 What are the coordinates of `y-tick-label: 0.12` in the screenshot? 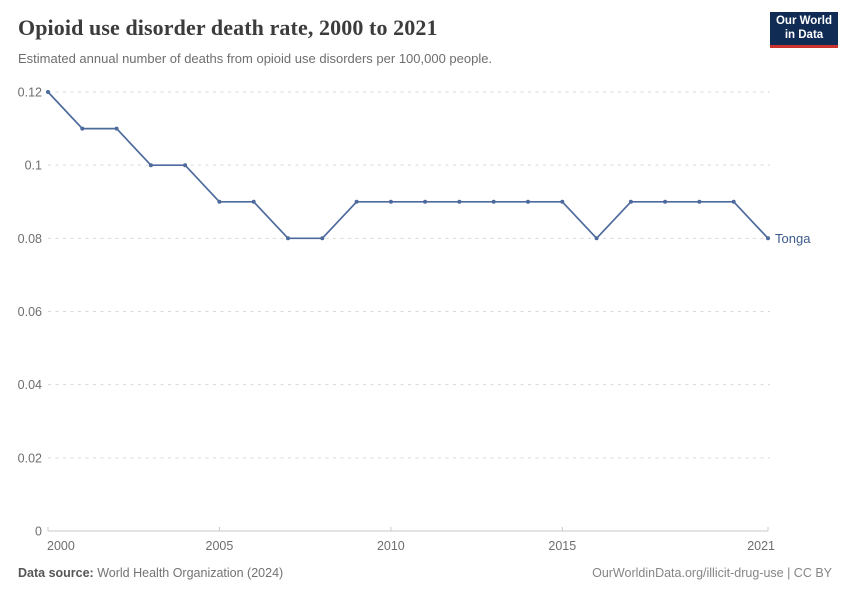 It's located at (30, 93).